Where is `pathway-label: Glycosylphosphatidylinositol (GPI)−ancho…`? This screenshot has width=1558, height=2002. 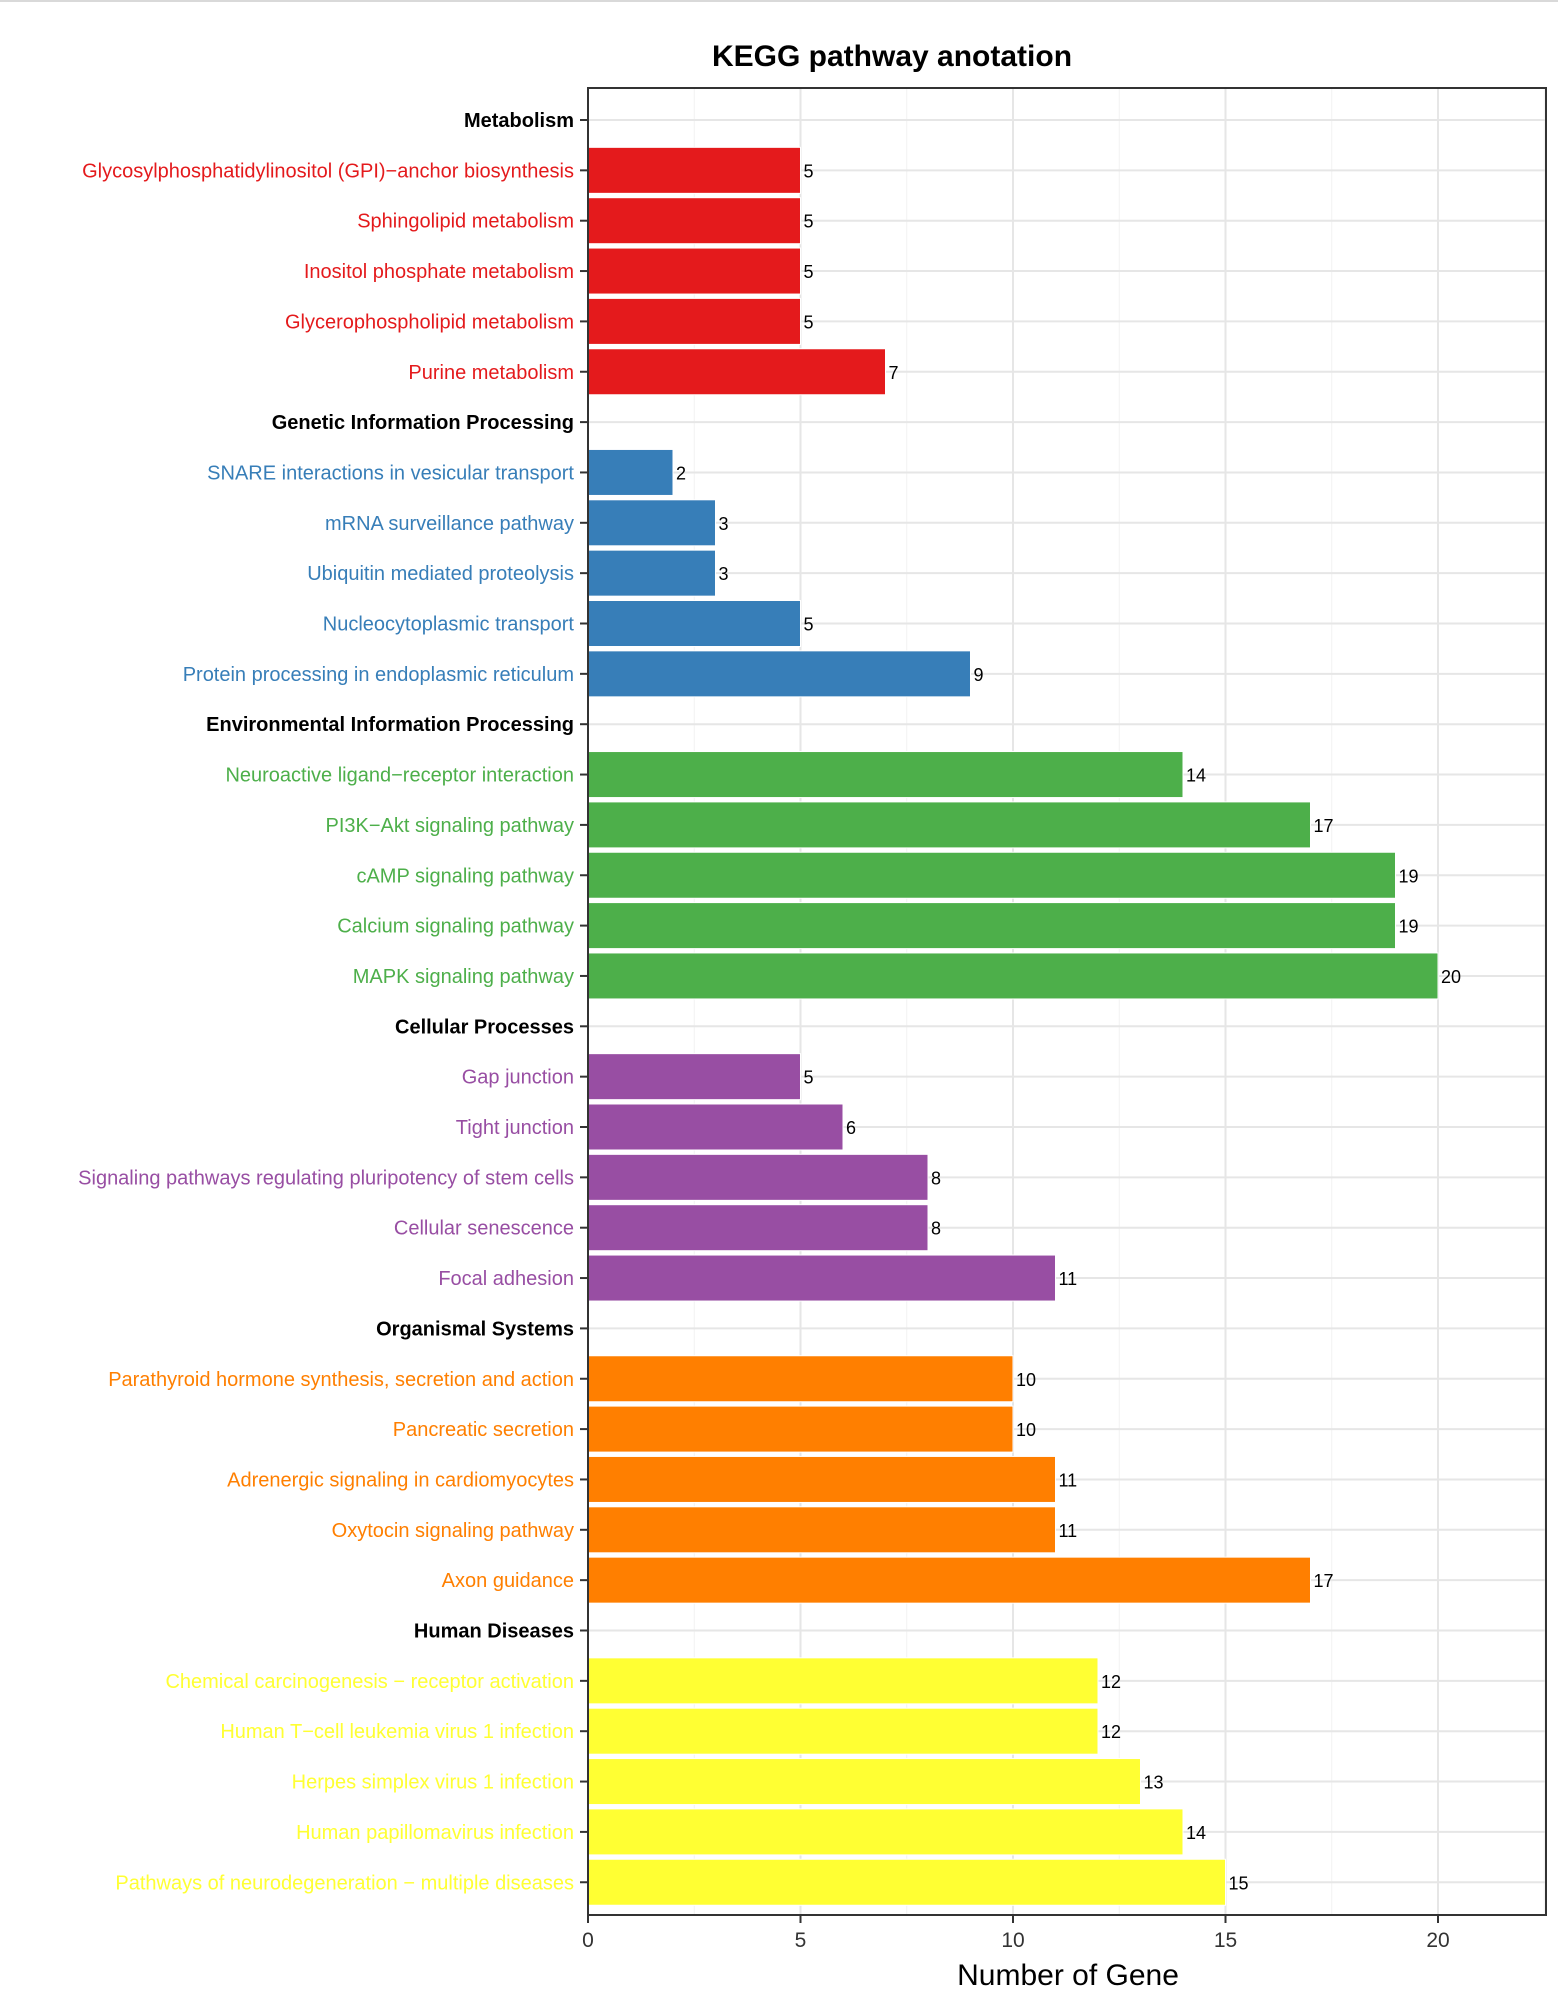
pathway-label: Glycosylphosphatidylinositol (GPI)−ancho… is located at coordinates (328, 171).